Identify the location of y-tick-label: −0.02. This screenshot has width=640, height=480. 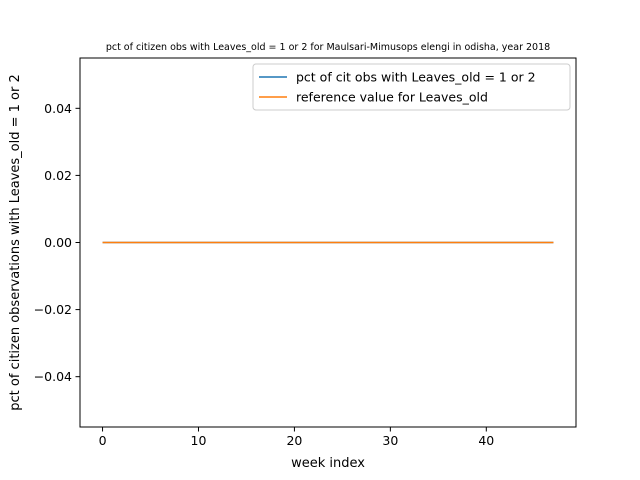
(53, 309).